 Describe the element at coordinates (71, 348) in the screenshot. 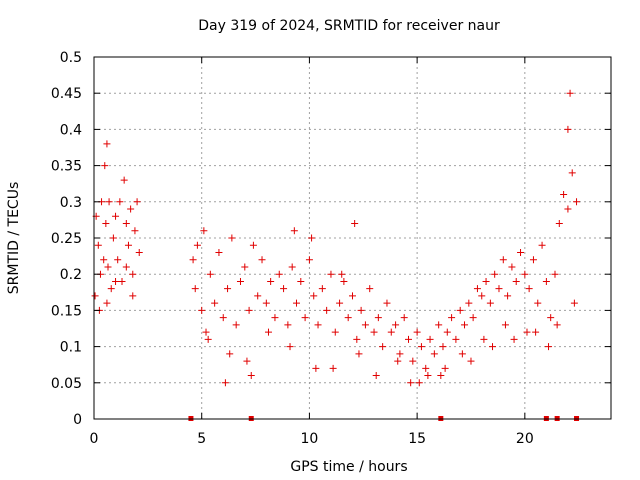

I see `y-tick-label: 0.1` at that location.